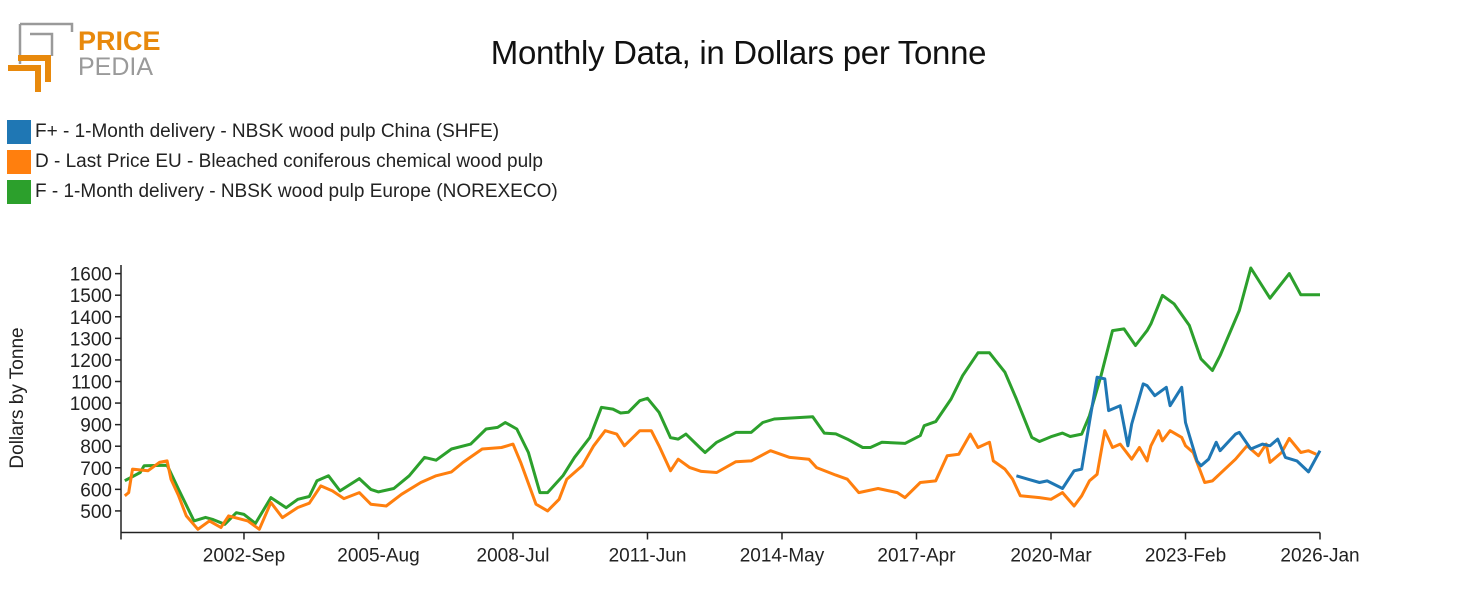 This screenshot has width=1477, height=615. I want to click on x-tick-label: 2014-May, so click(782, 556).